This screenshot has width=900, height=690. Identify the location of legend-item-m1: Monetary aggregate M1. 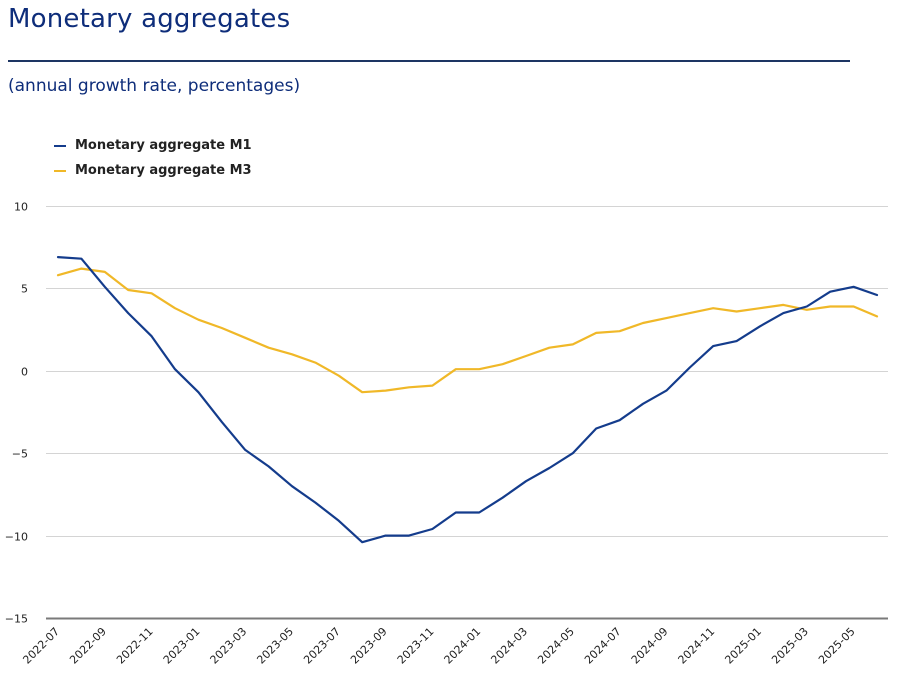
(153, 145).